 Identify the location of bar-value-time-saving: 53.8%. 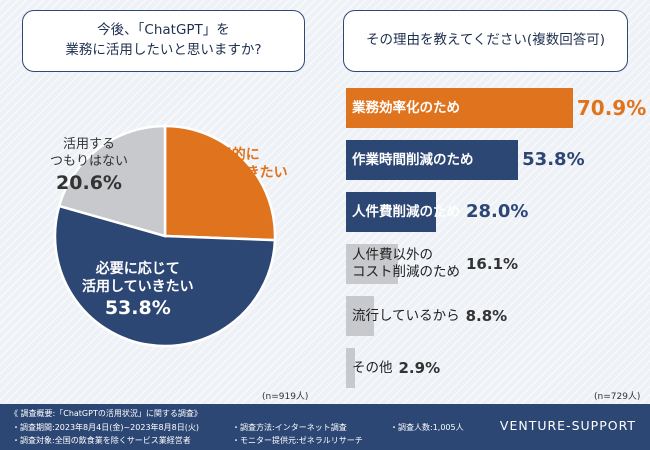
(553, 159).